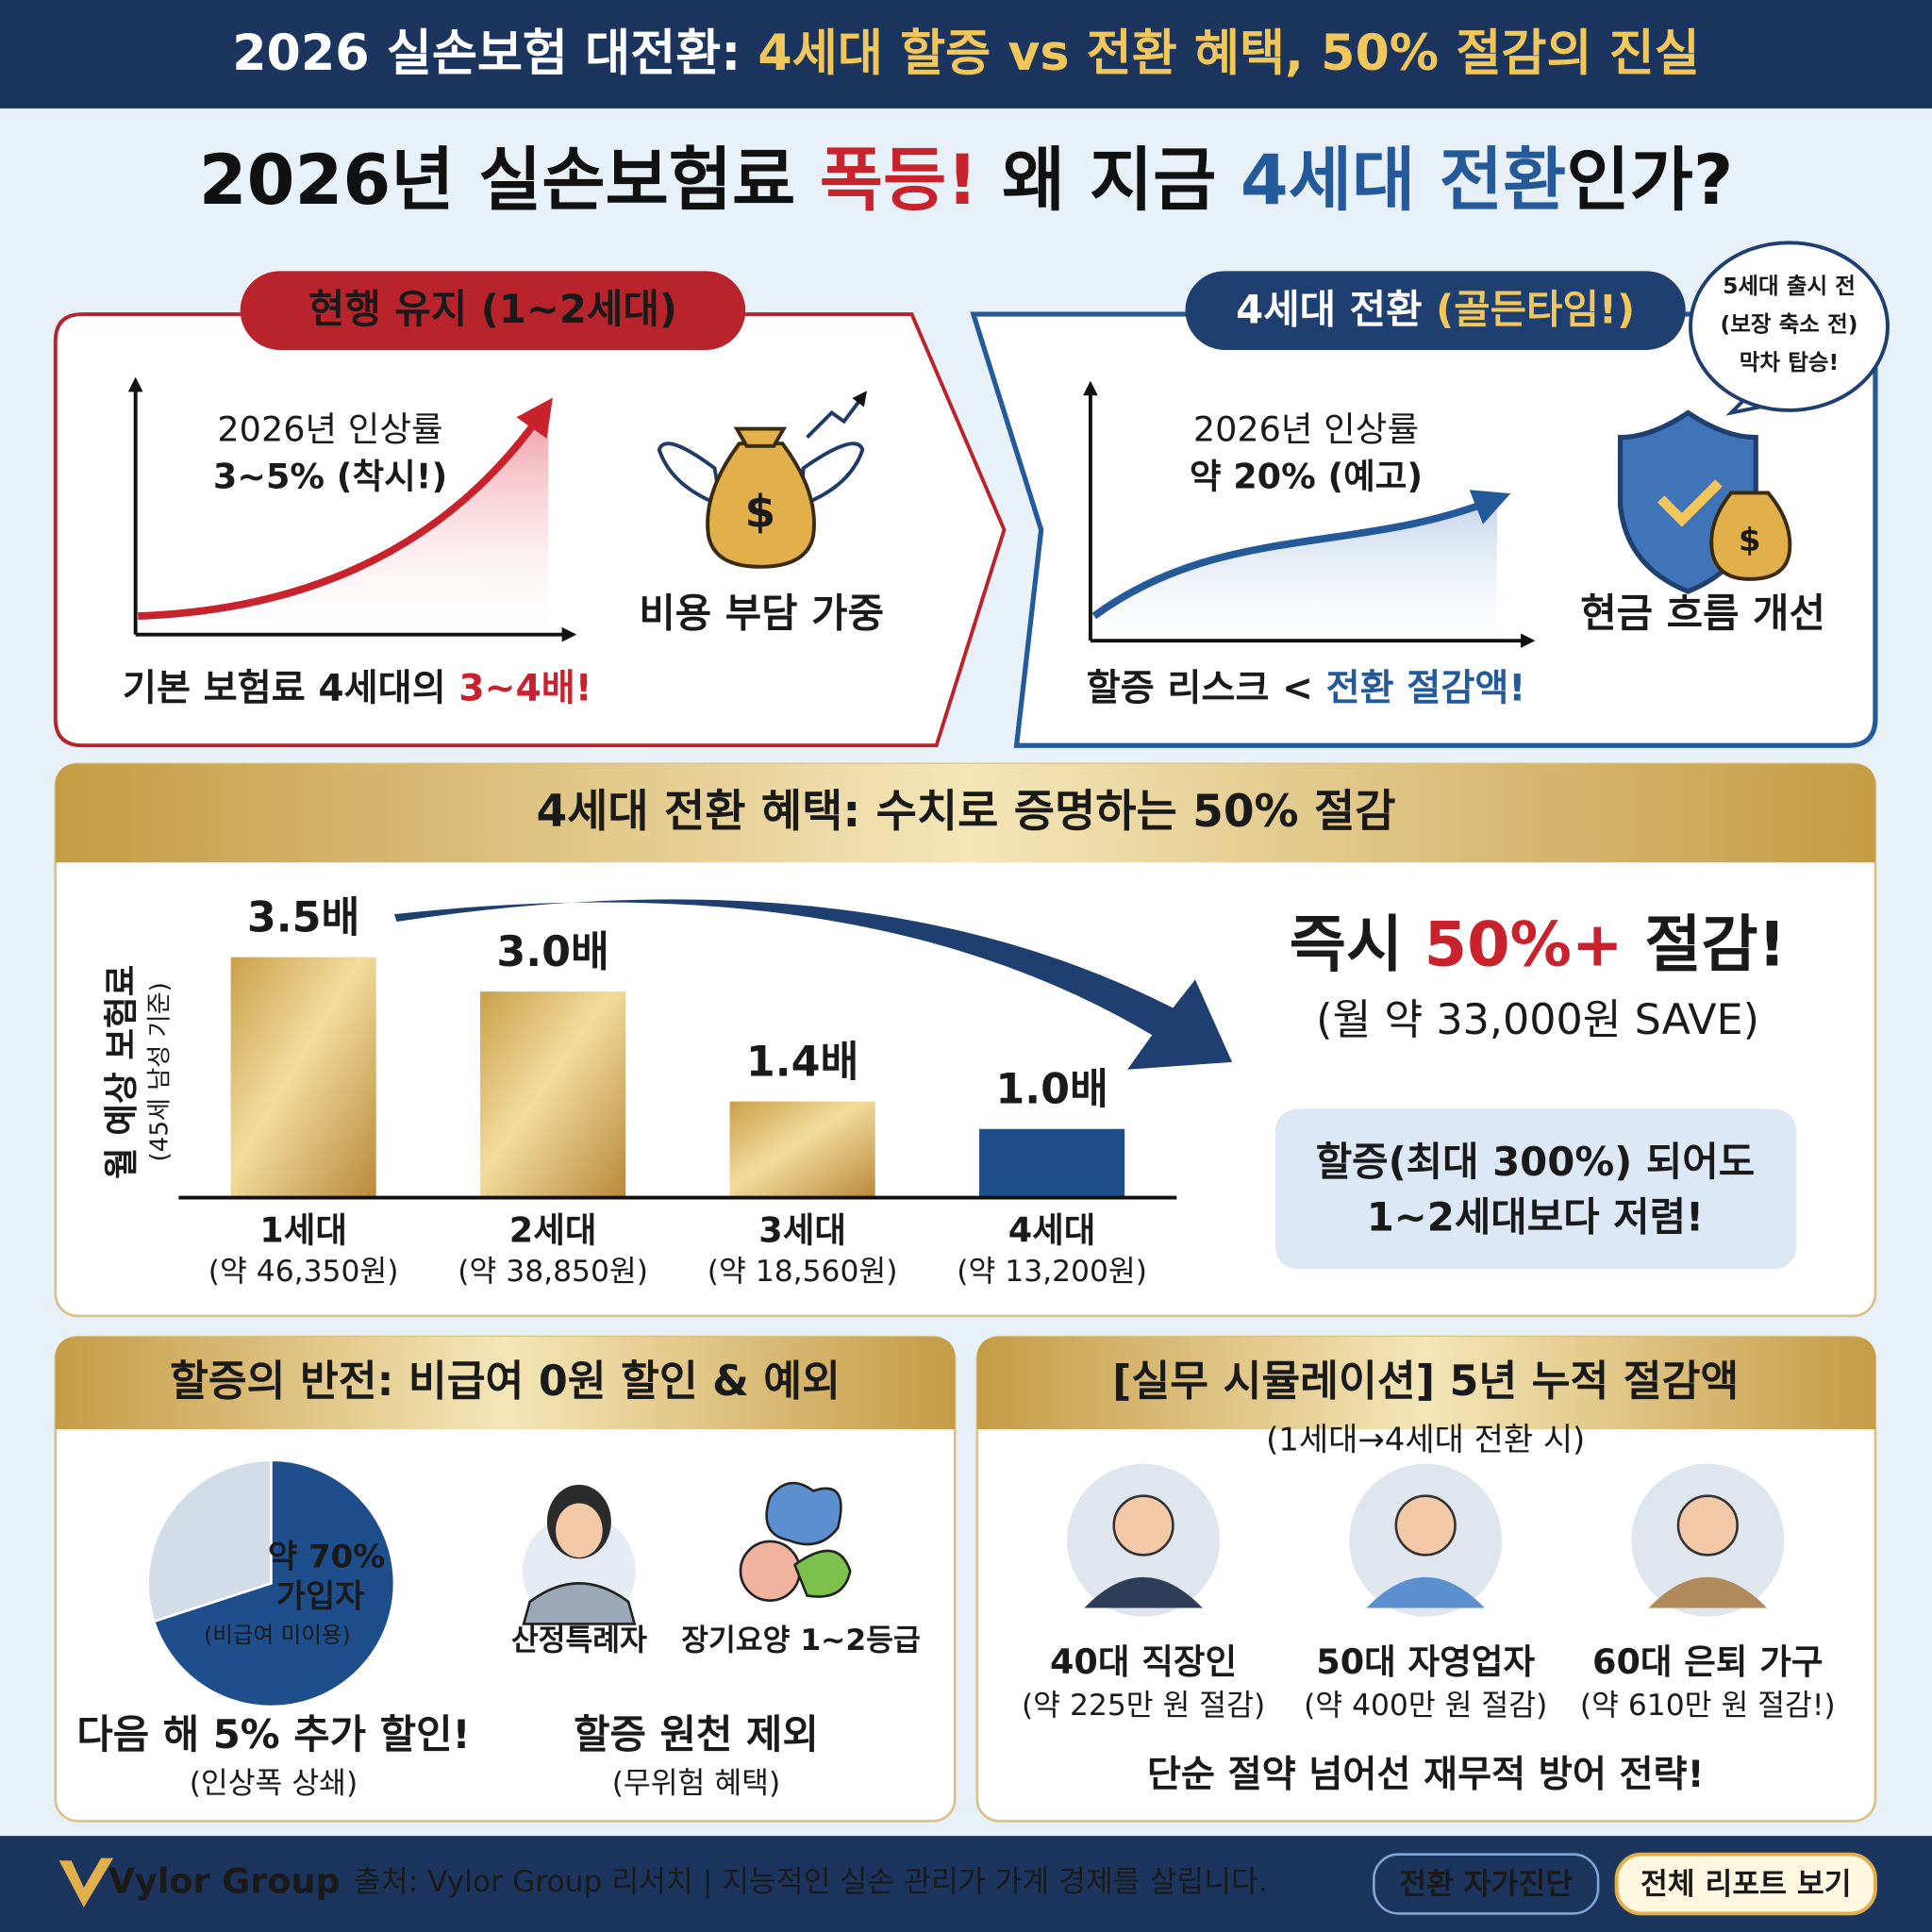  Describe the element at coordinates (1790, 362) in the screenshot. I see `bubble-line: 막차 탑승!` at that location.